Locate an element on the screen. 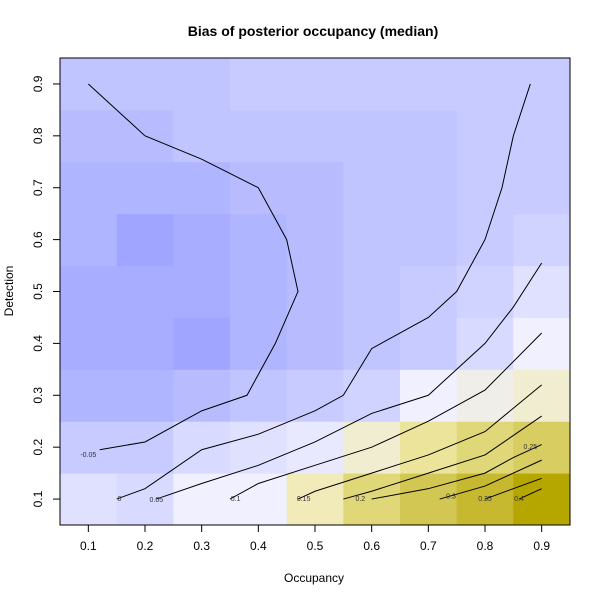  contour-label: 0.05 is located at coordinates (157, 500).